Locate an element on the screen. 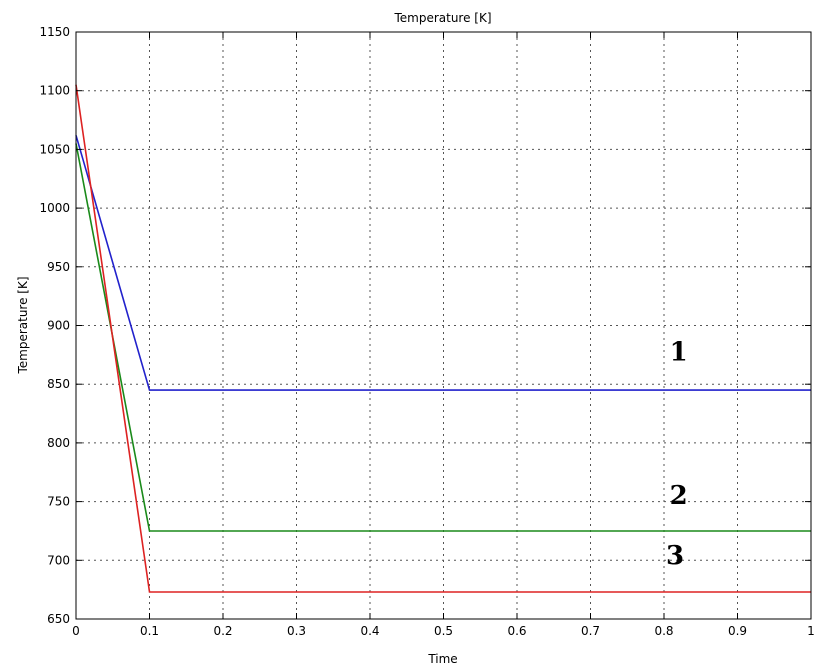 The image size is (818, 672). x-tick-label: 1 is located at coordinates (811, 631).